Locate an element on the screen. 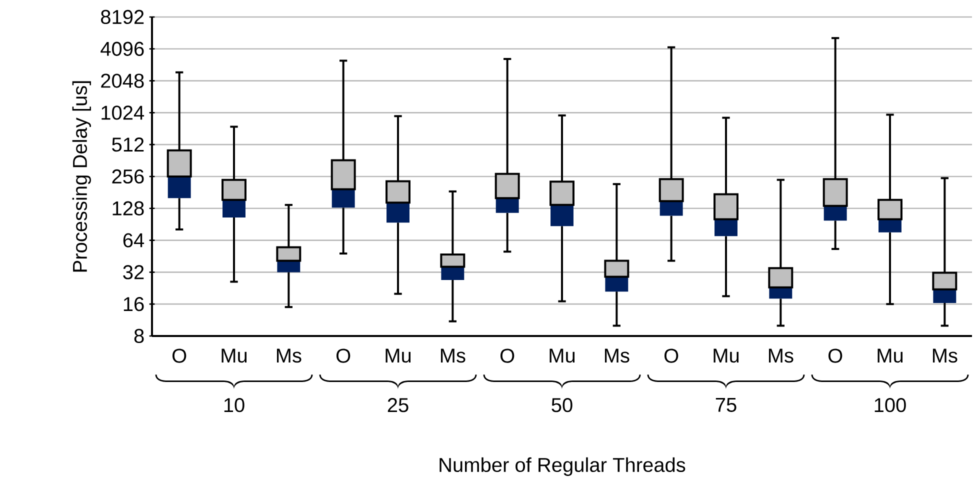 The image size is (974, 491). y-tick-label: 512 is located at coordinates (128, 145).